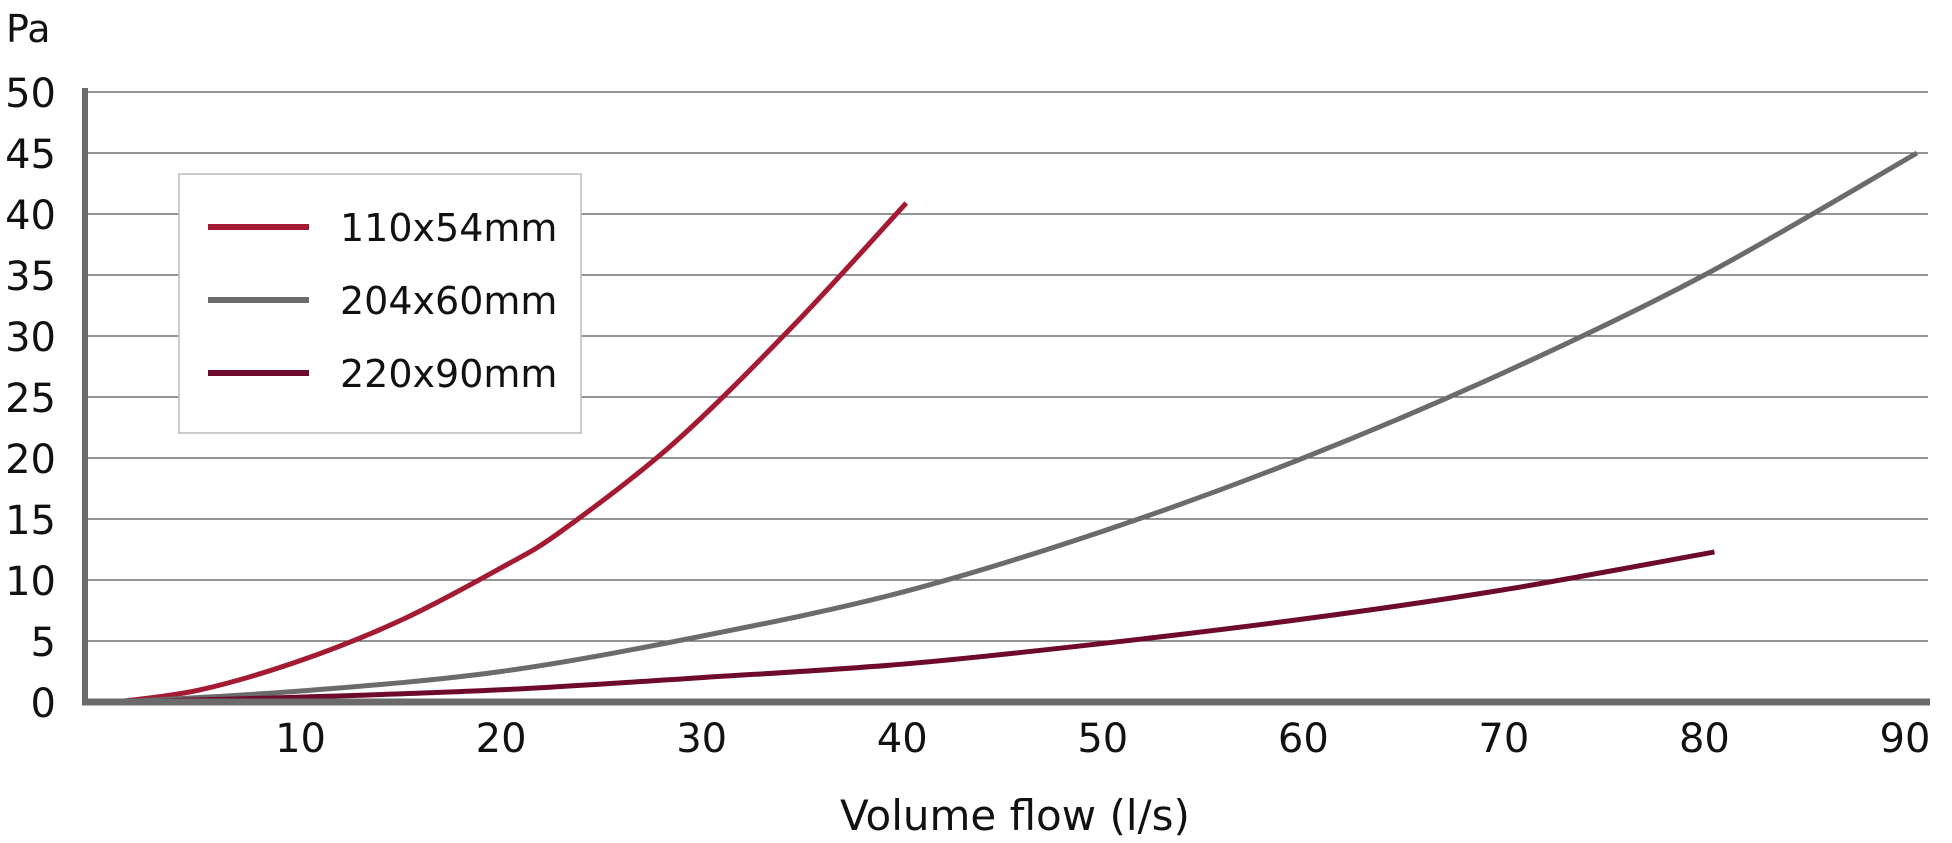 The height and width of the screenshot is (843, 1952). What do you see at coordinates (1015, 815) in the screenshot?
I see `x-axis-label: Volume flow (l/s)` at bounding box center [1015, 815].